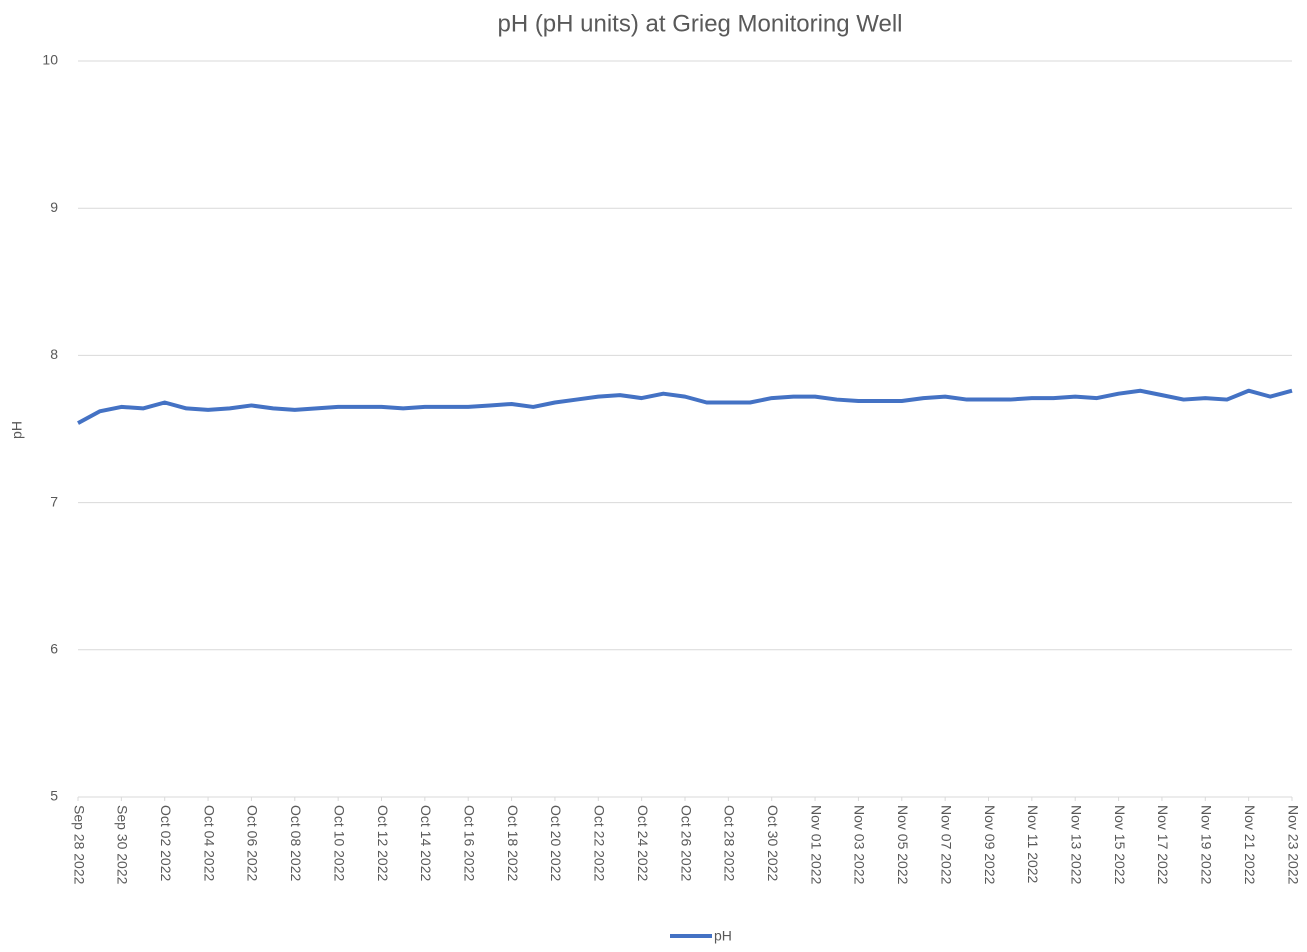  Describe the element at coordinates (1207, 845) in the screenshot. I see `x-tick-label: Nov 19 2022` at that location.